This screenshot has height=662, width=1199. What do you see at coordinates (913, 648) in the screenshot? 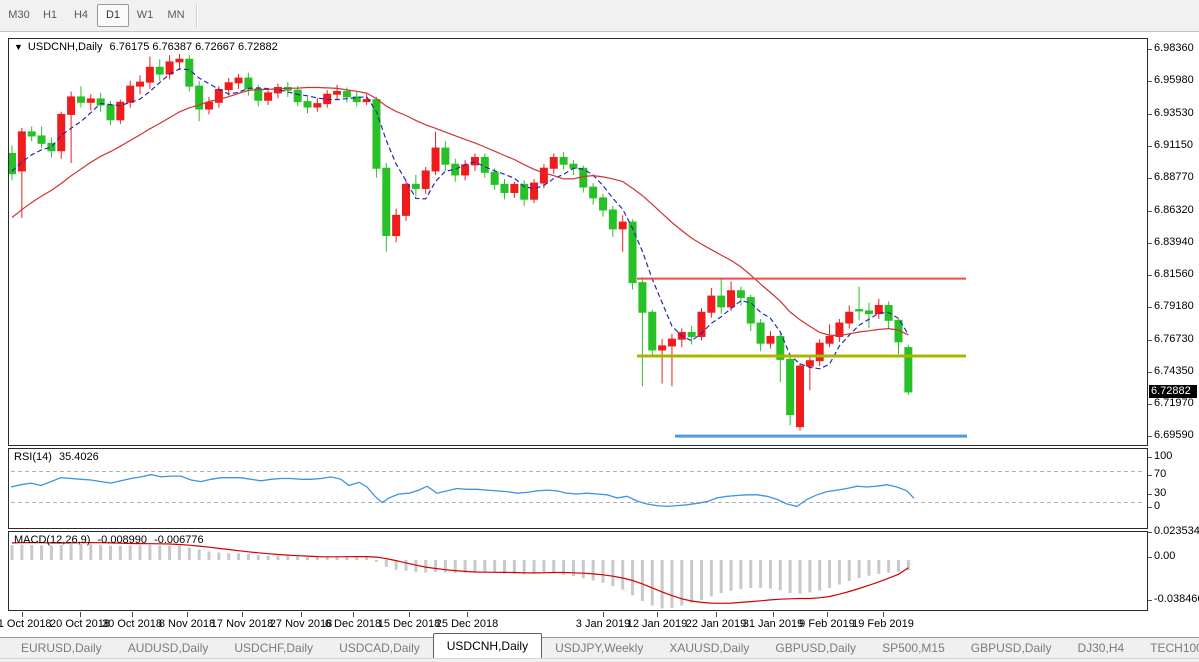
I see `tab-sp500-m15: SP500,M15` at bounding box center [913, 648].